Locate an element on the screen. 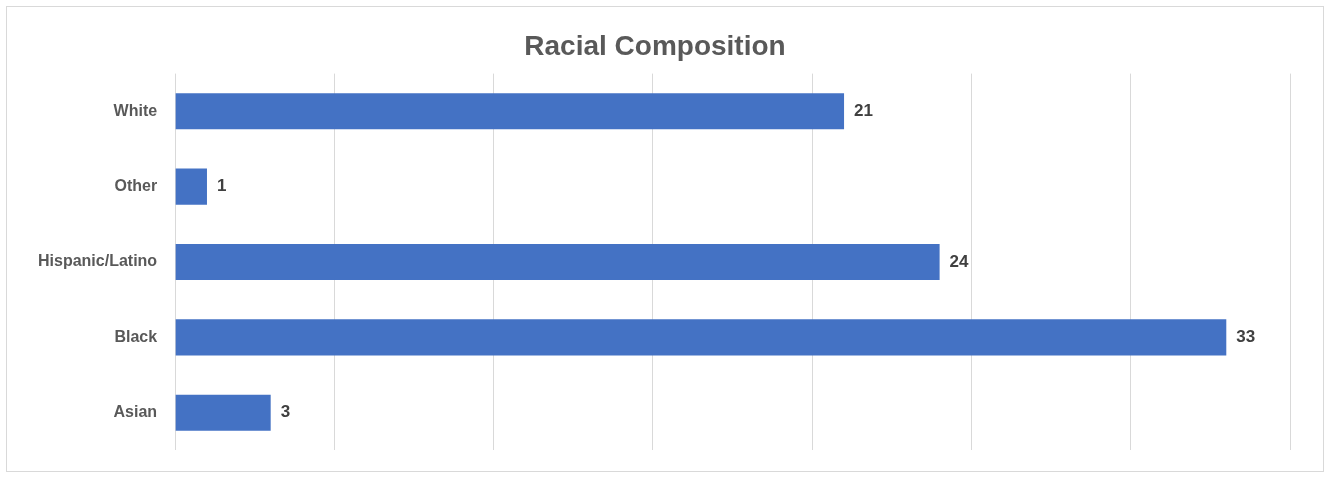 The width and height of the screenshot is (1330, 478). data-label: 24 is located at coordinates (959, 261).